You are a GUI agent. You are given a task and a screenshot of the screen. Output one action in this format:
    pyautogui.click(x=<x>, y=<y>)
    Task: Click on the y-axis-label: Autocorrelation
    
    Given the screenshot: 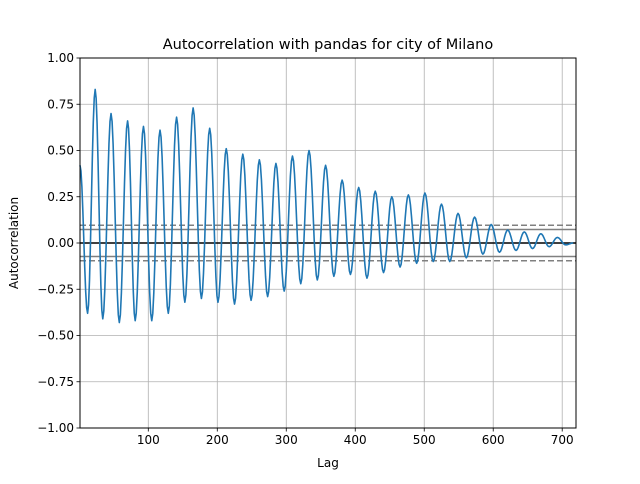 What is the action you would take?
    pyautogui.click(x=14, y=243)
    